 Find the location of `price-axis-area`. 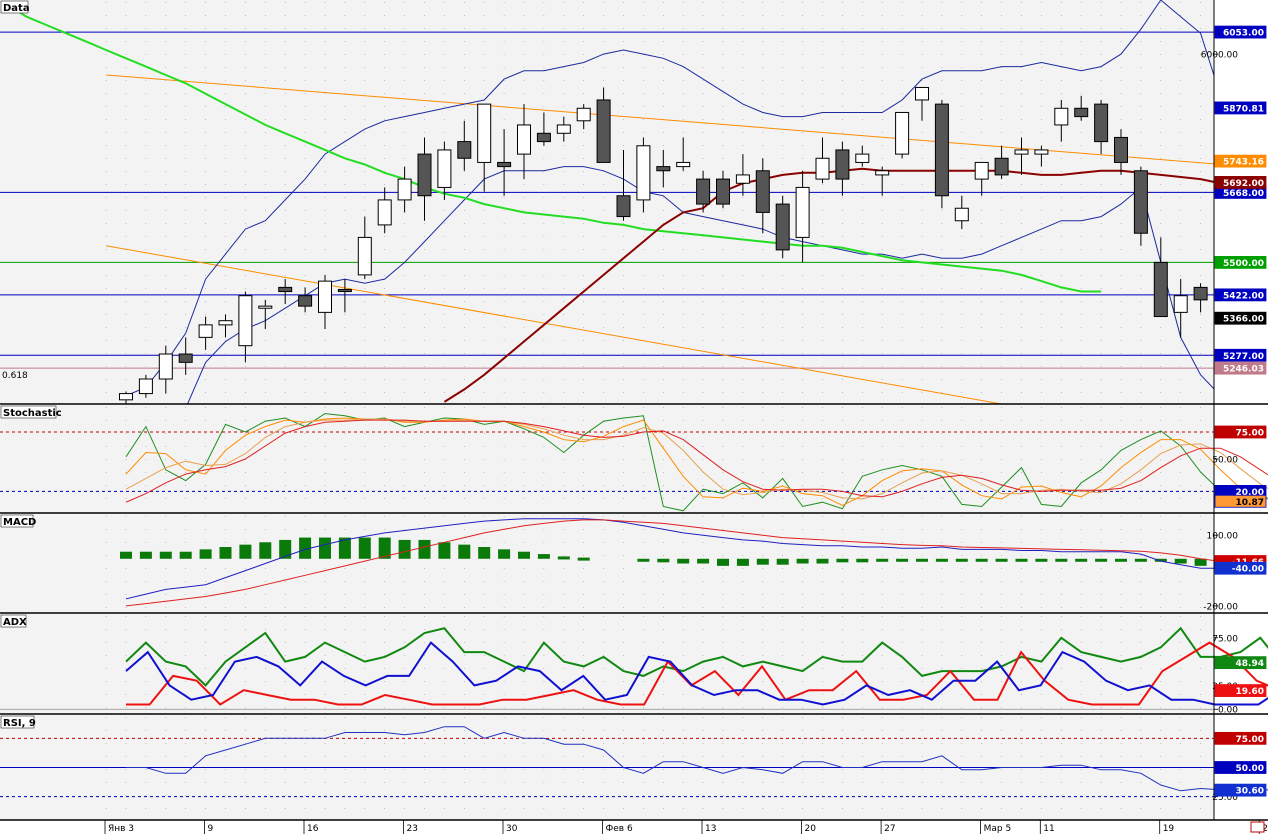

price-axis-area is located at coordinates (1241, 202).